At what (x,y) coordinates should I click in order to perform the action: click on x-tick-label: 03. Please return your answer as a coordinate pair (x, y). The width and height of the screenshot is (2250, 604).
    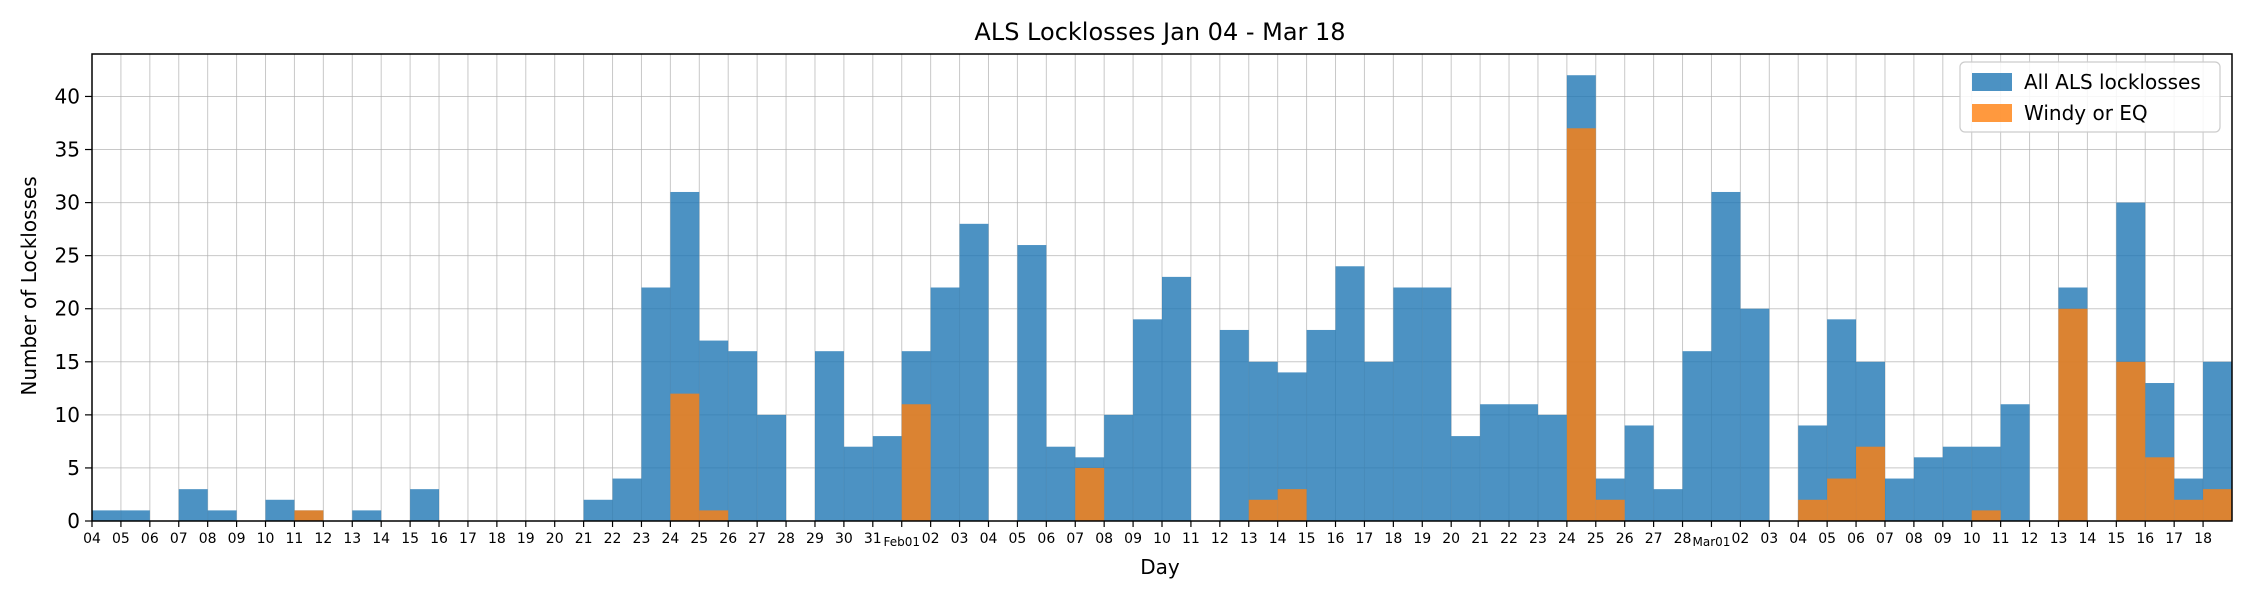
    Looking at the image, I should click on (960, 539).